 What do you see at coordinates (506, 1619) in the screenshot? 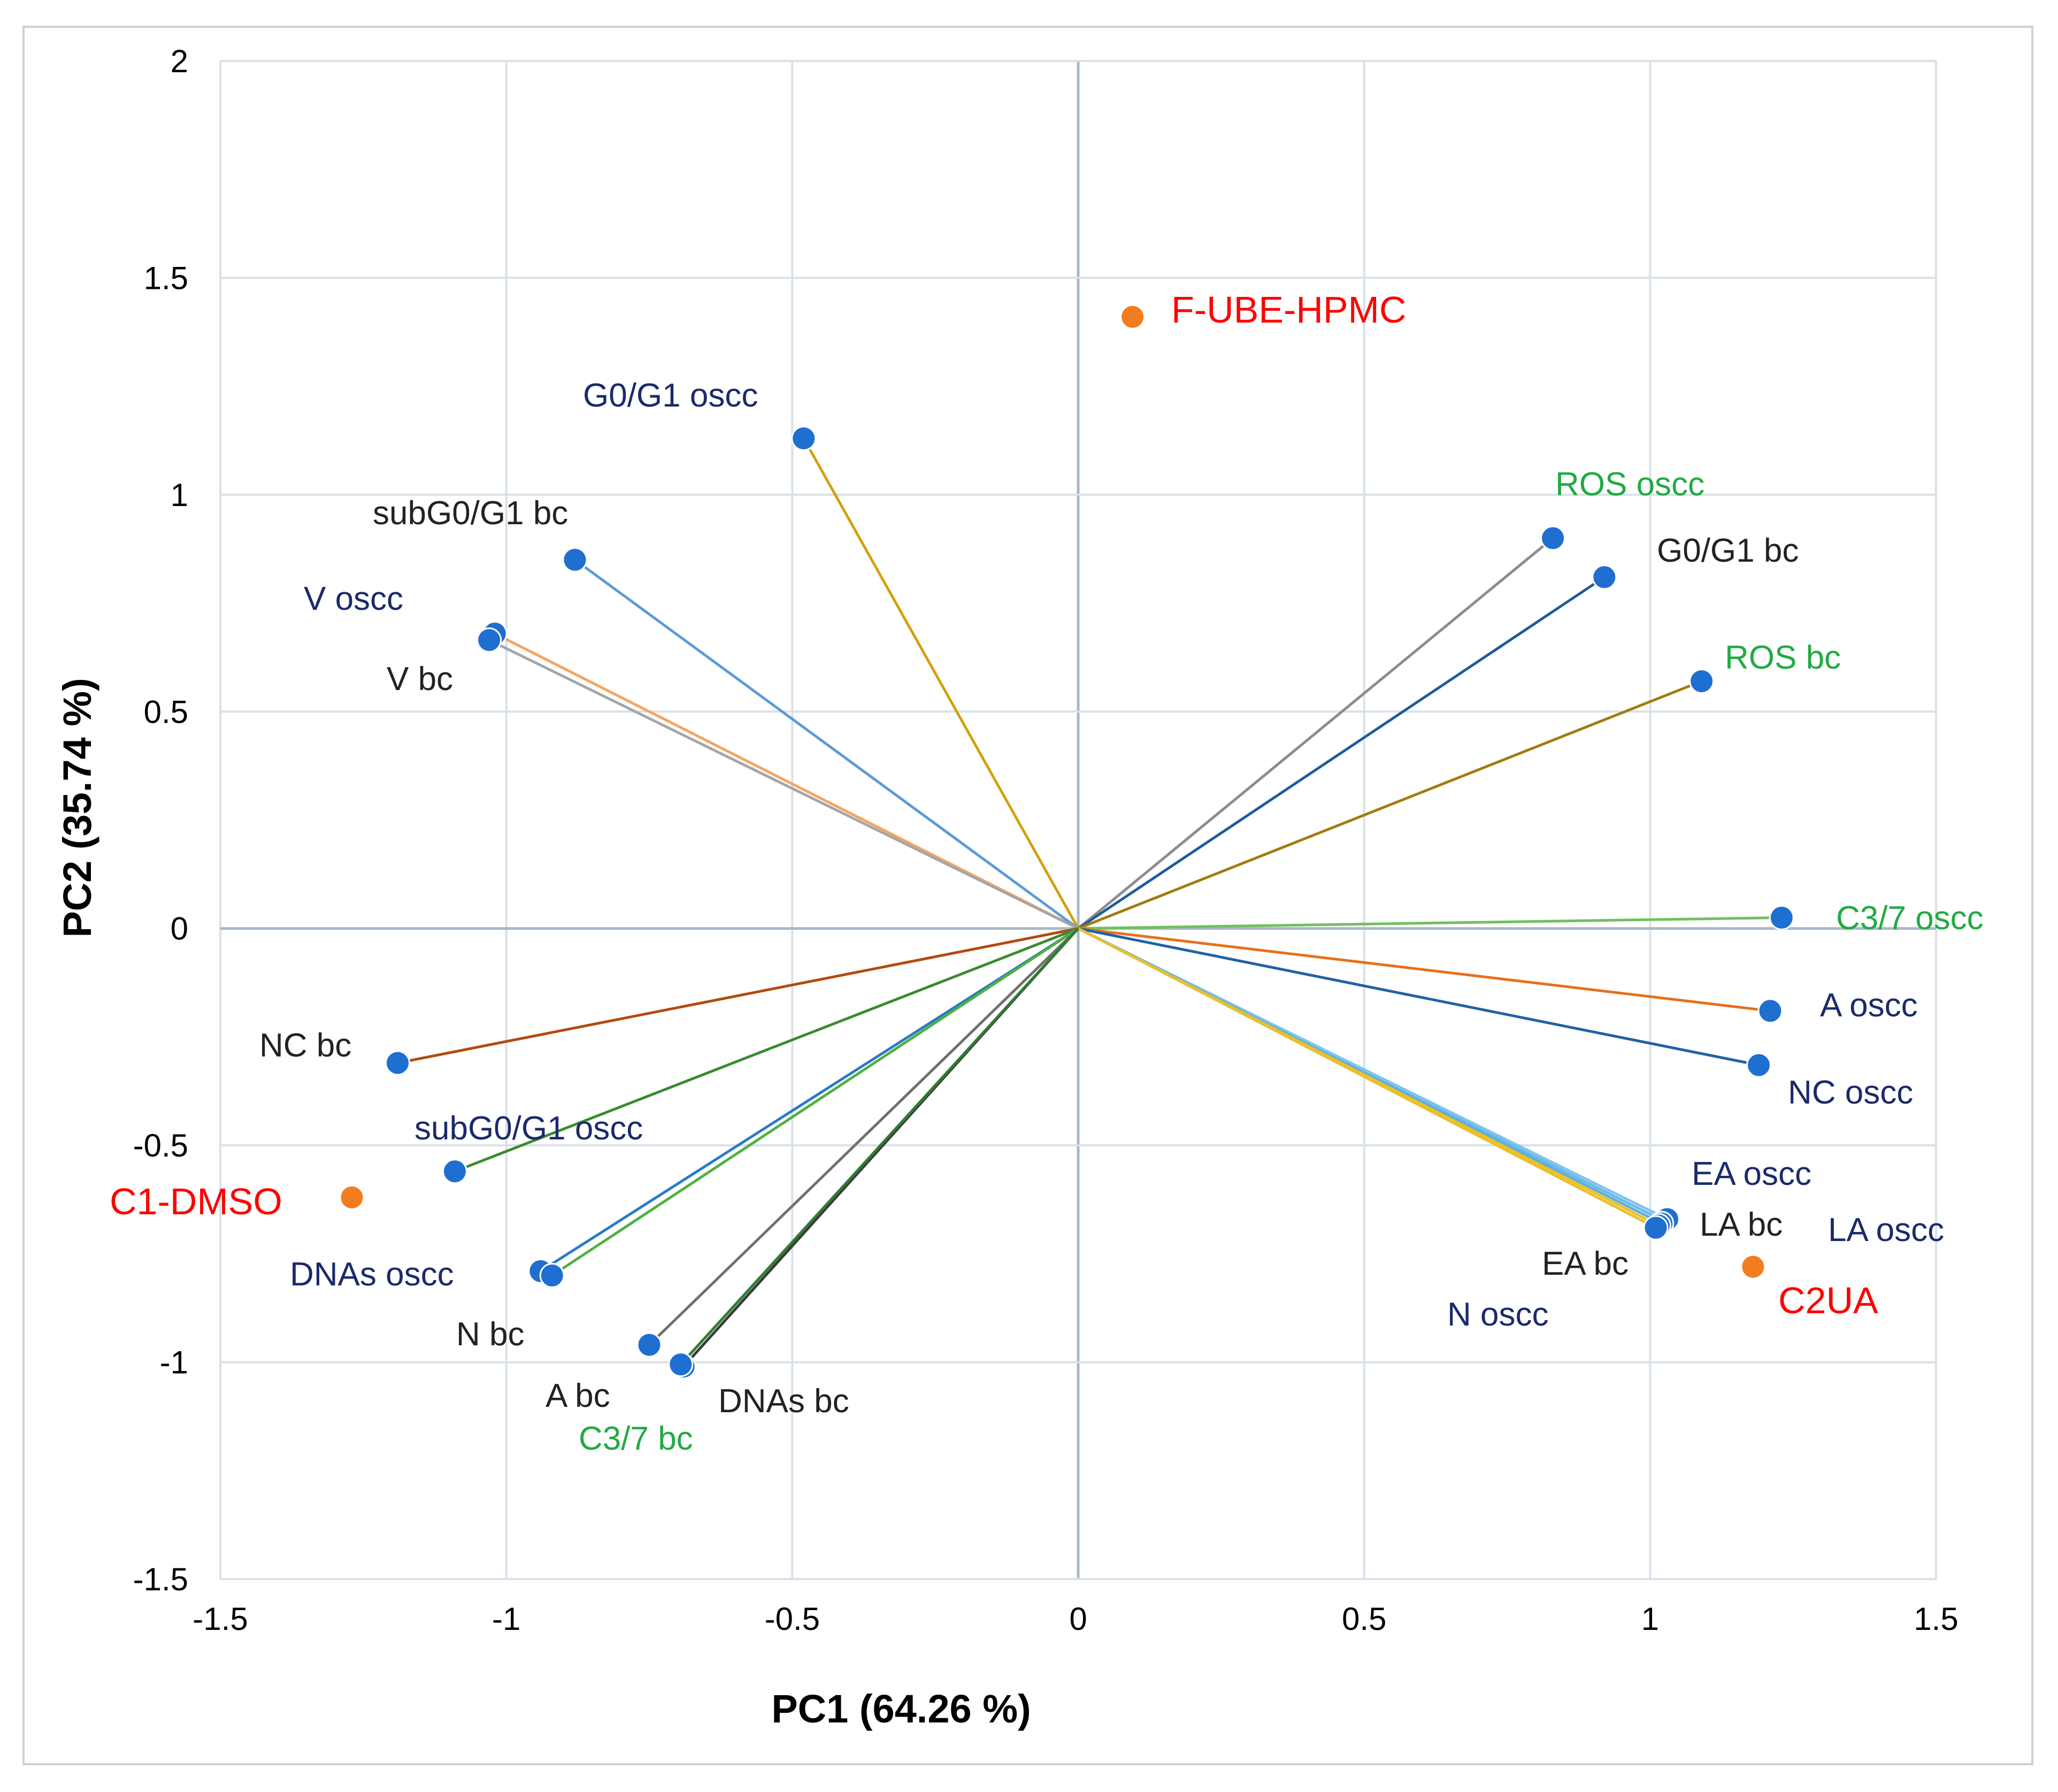
I see `x-tick-label: -1` at bounding box center [506, 1619].